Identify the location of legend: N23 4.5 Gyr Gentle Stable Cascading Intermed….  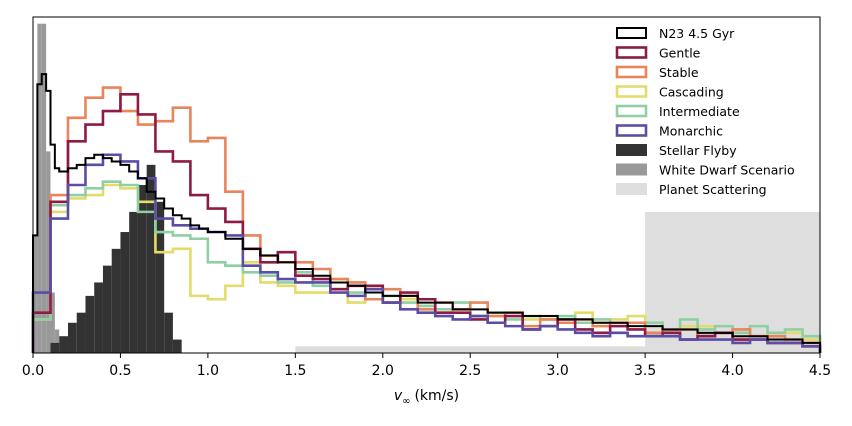
(705, 111).